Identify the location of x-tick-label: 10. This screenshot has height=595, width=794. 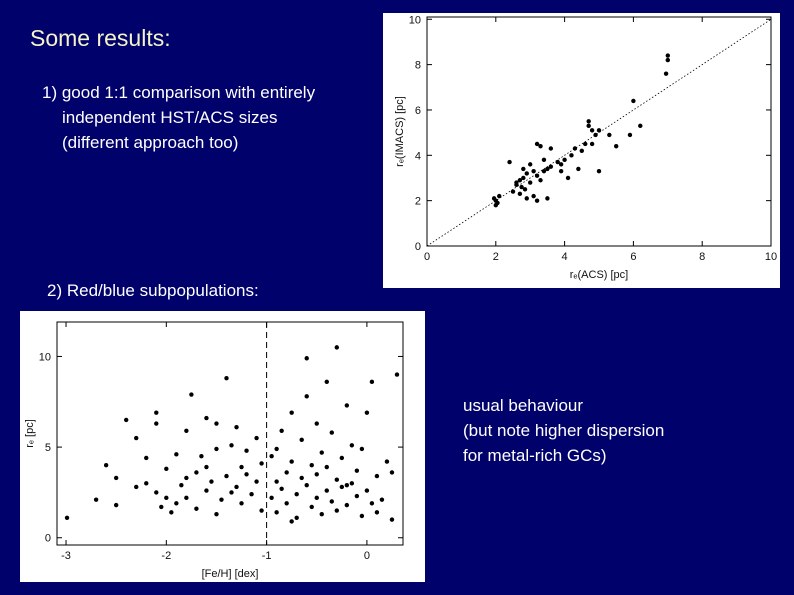
(771, 257).